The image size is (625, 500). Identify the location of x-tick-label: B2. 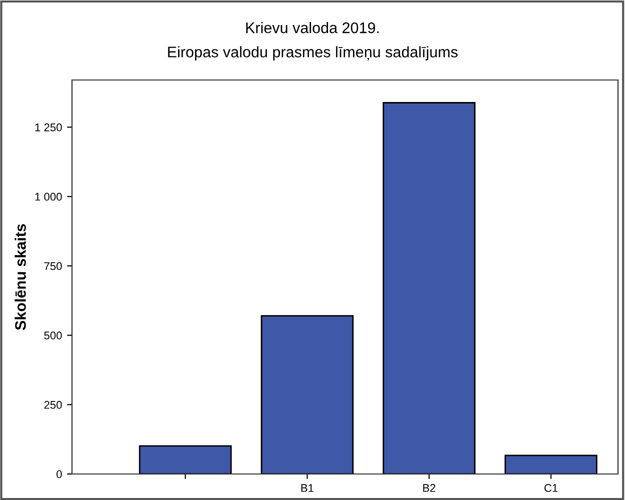
(429, 488).